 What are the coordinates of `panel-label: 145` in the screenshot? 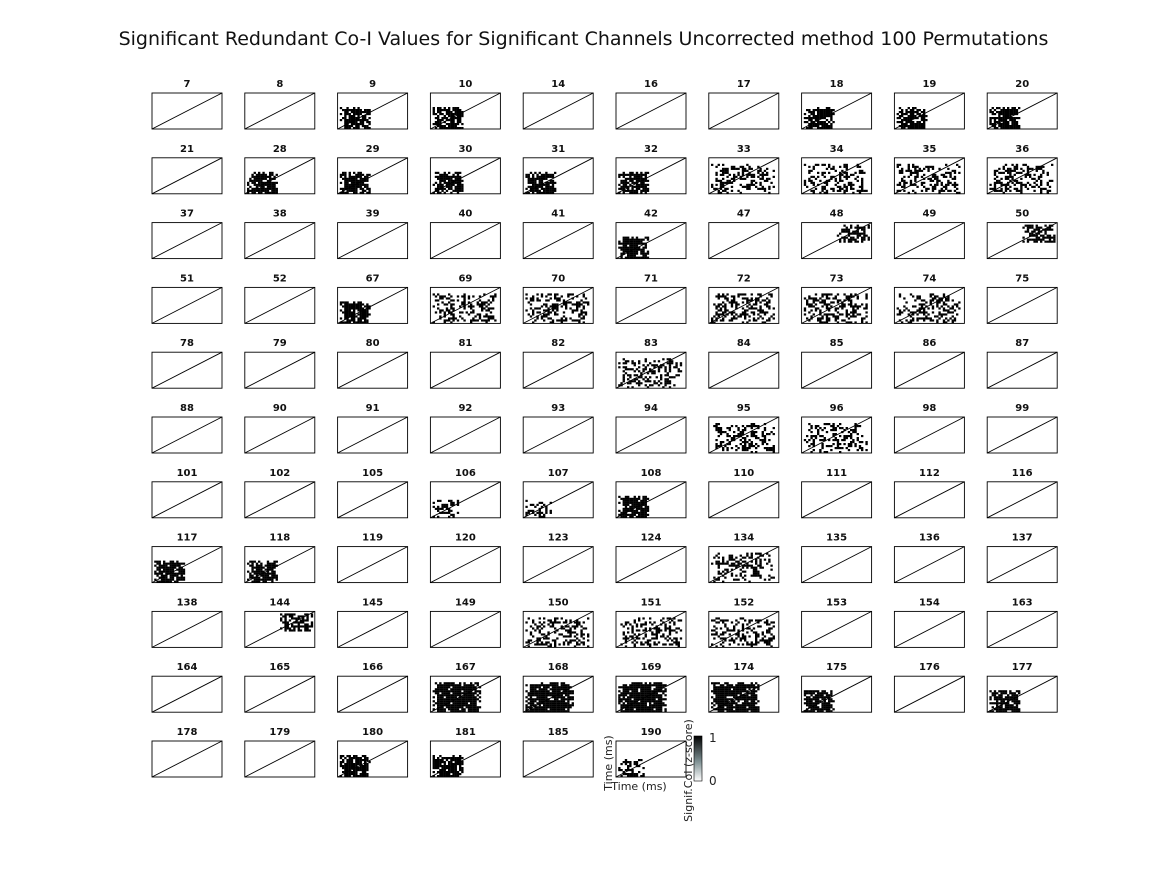 It's located at (372, 602).